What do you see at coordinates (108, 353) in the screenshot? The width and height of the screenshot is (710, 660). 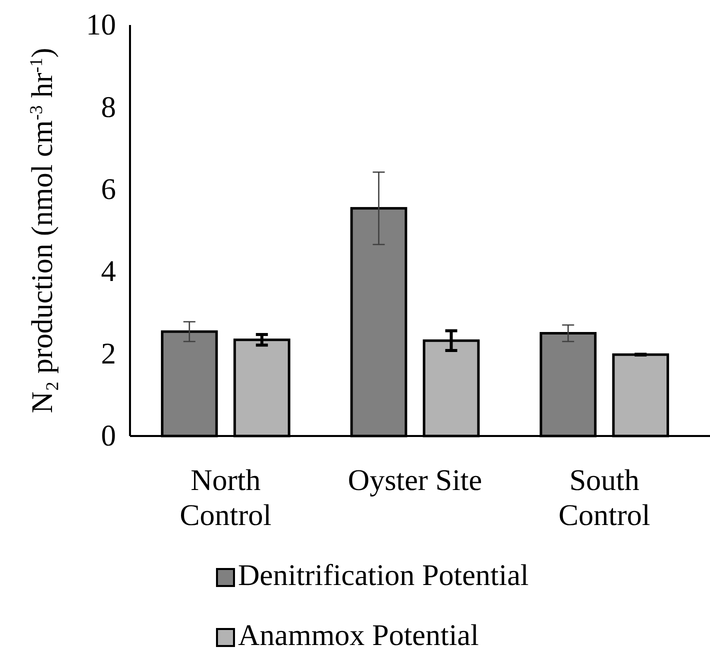 I see `y-tick-label: 2` at bounding box center [108, 353].